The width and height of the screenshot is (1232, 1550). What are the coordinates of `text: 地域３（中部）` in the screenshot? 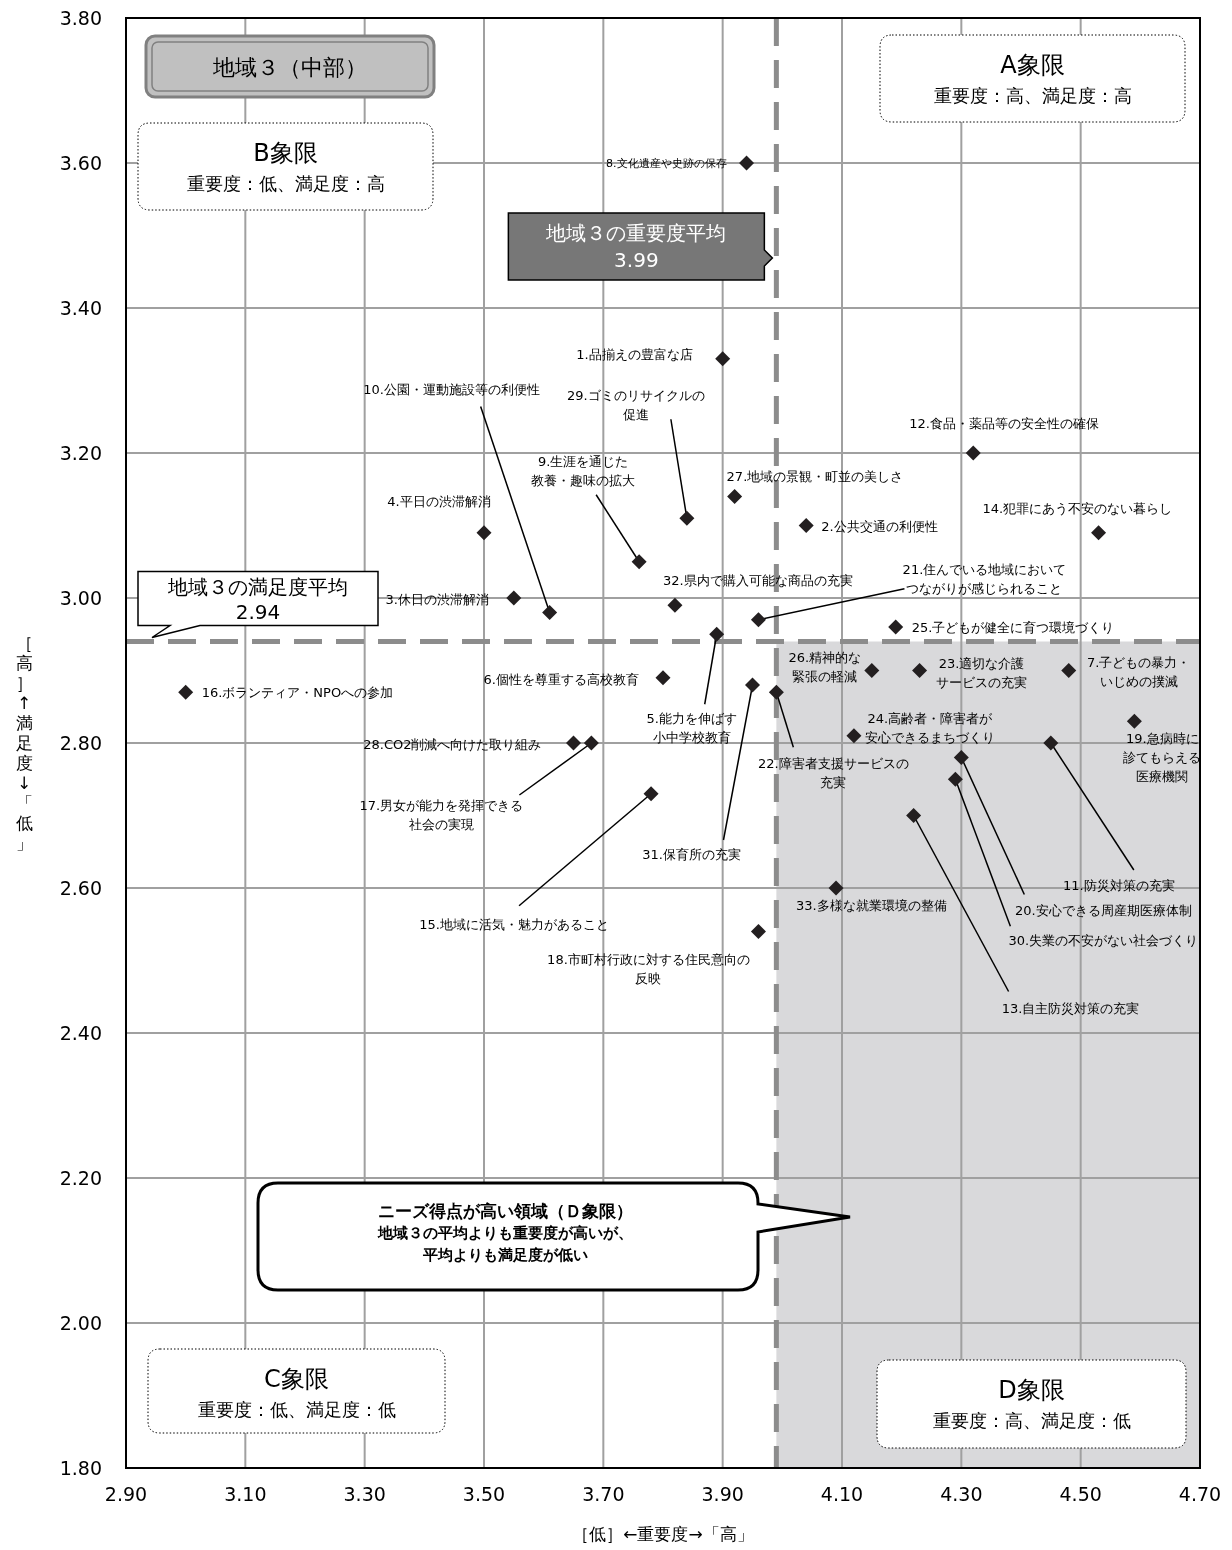 It's located at (289, 67).